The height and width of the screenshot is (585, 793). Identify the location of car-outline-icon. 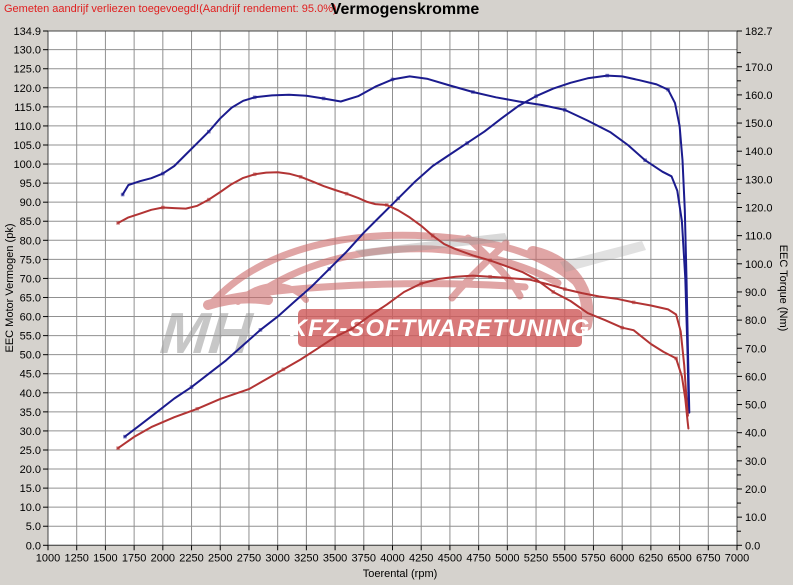
(398, 281).